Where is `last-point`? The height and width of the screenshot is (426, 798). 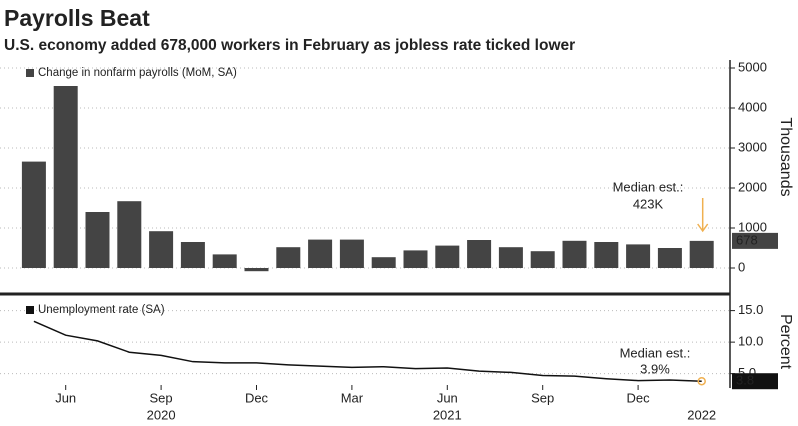
last-point is located at coordinates (701, 381).